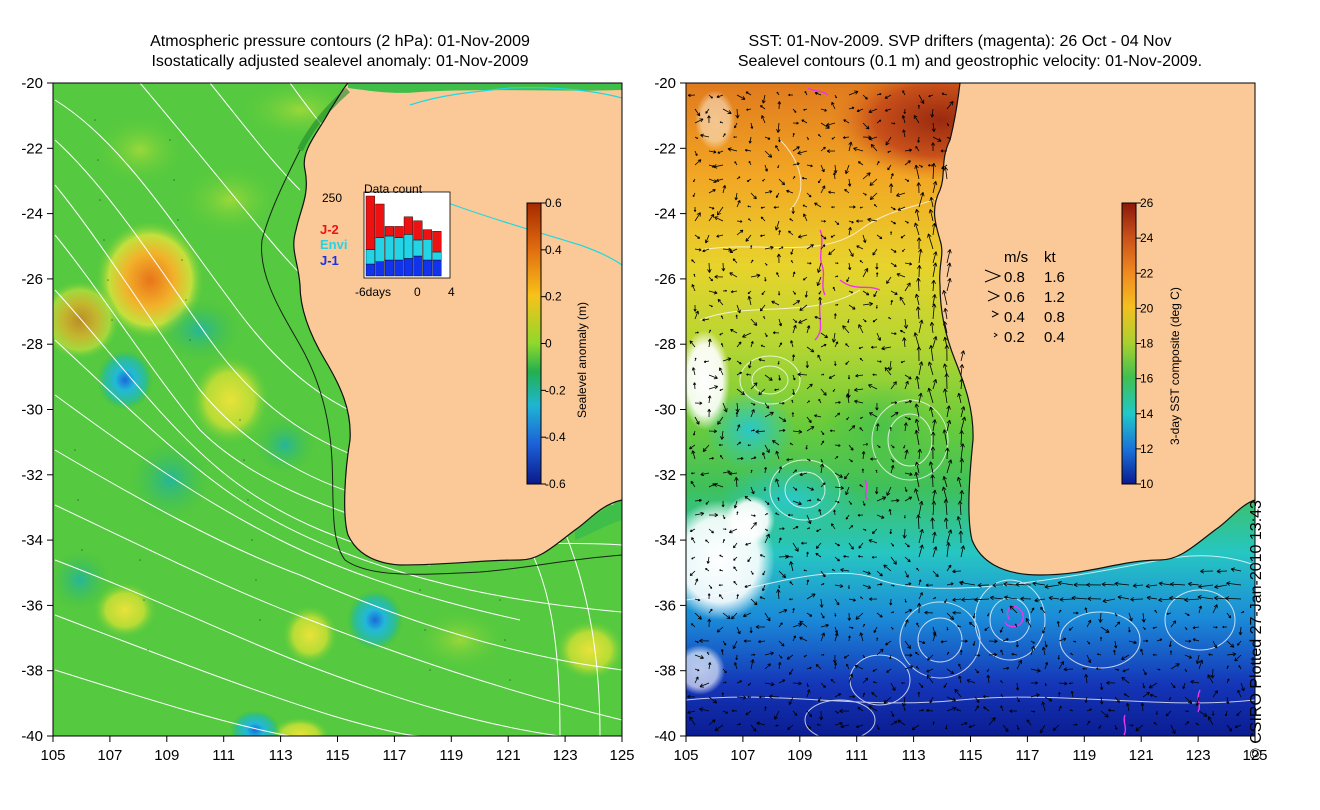 The height and width of the screenshot is (810, 1320). Describe the element at coordinates (1147, 414) in the screenshot. I see `colorbar-tick-label: 14` at that location.